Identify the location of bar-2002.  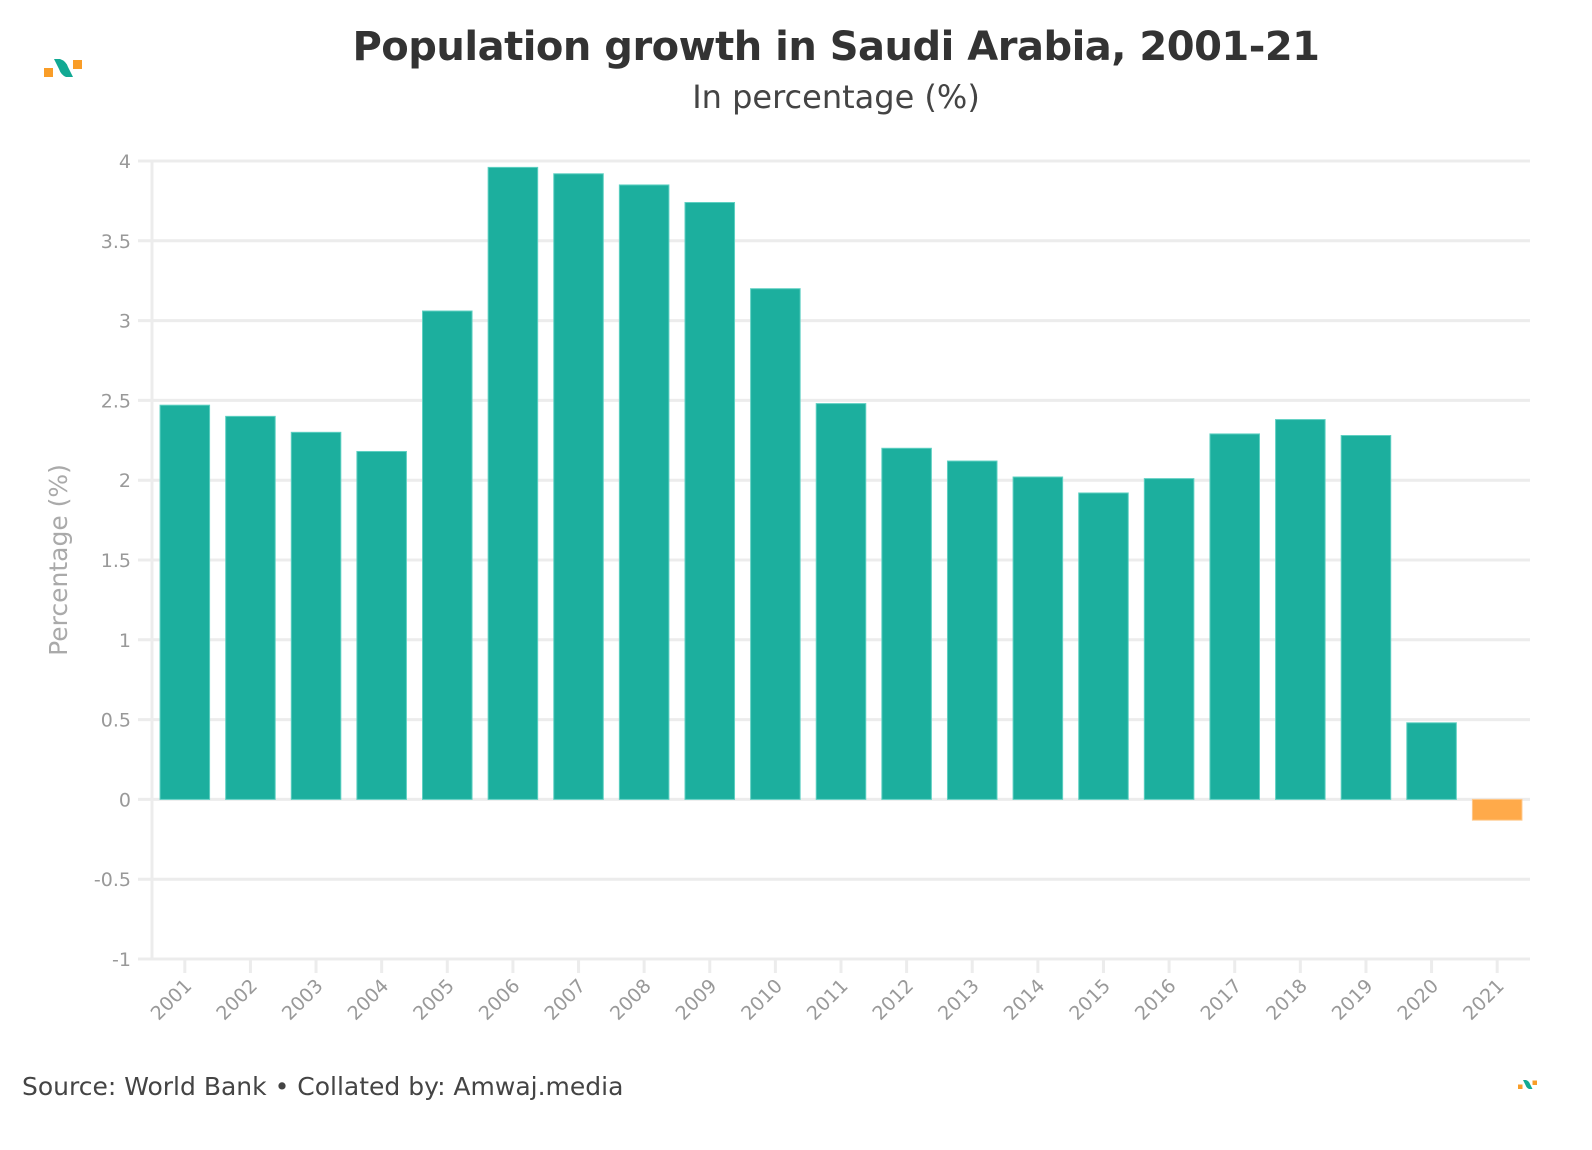
(250, 607).